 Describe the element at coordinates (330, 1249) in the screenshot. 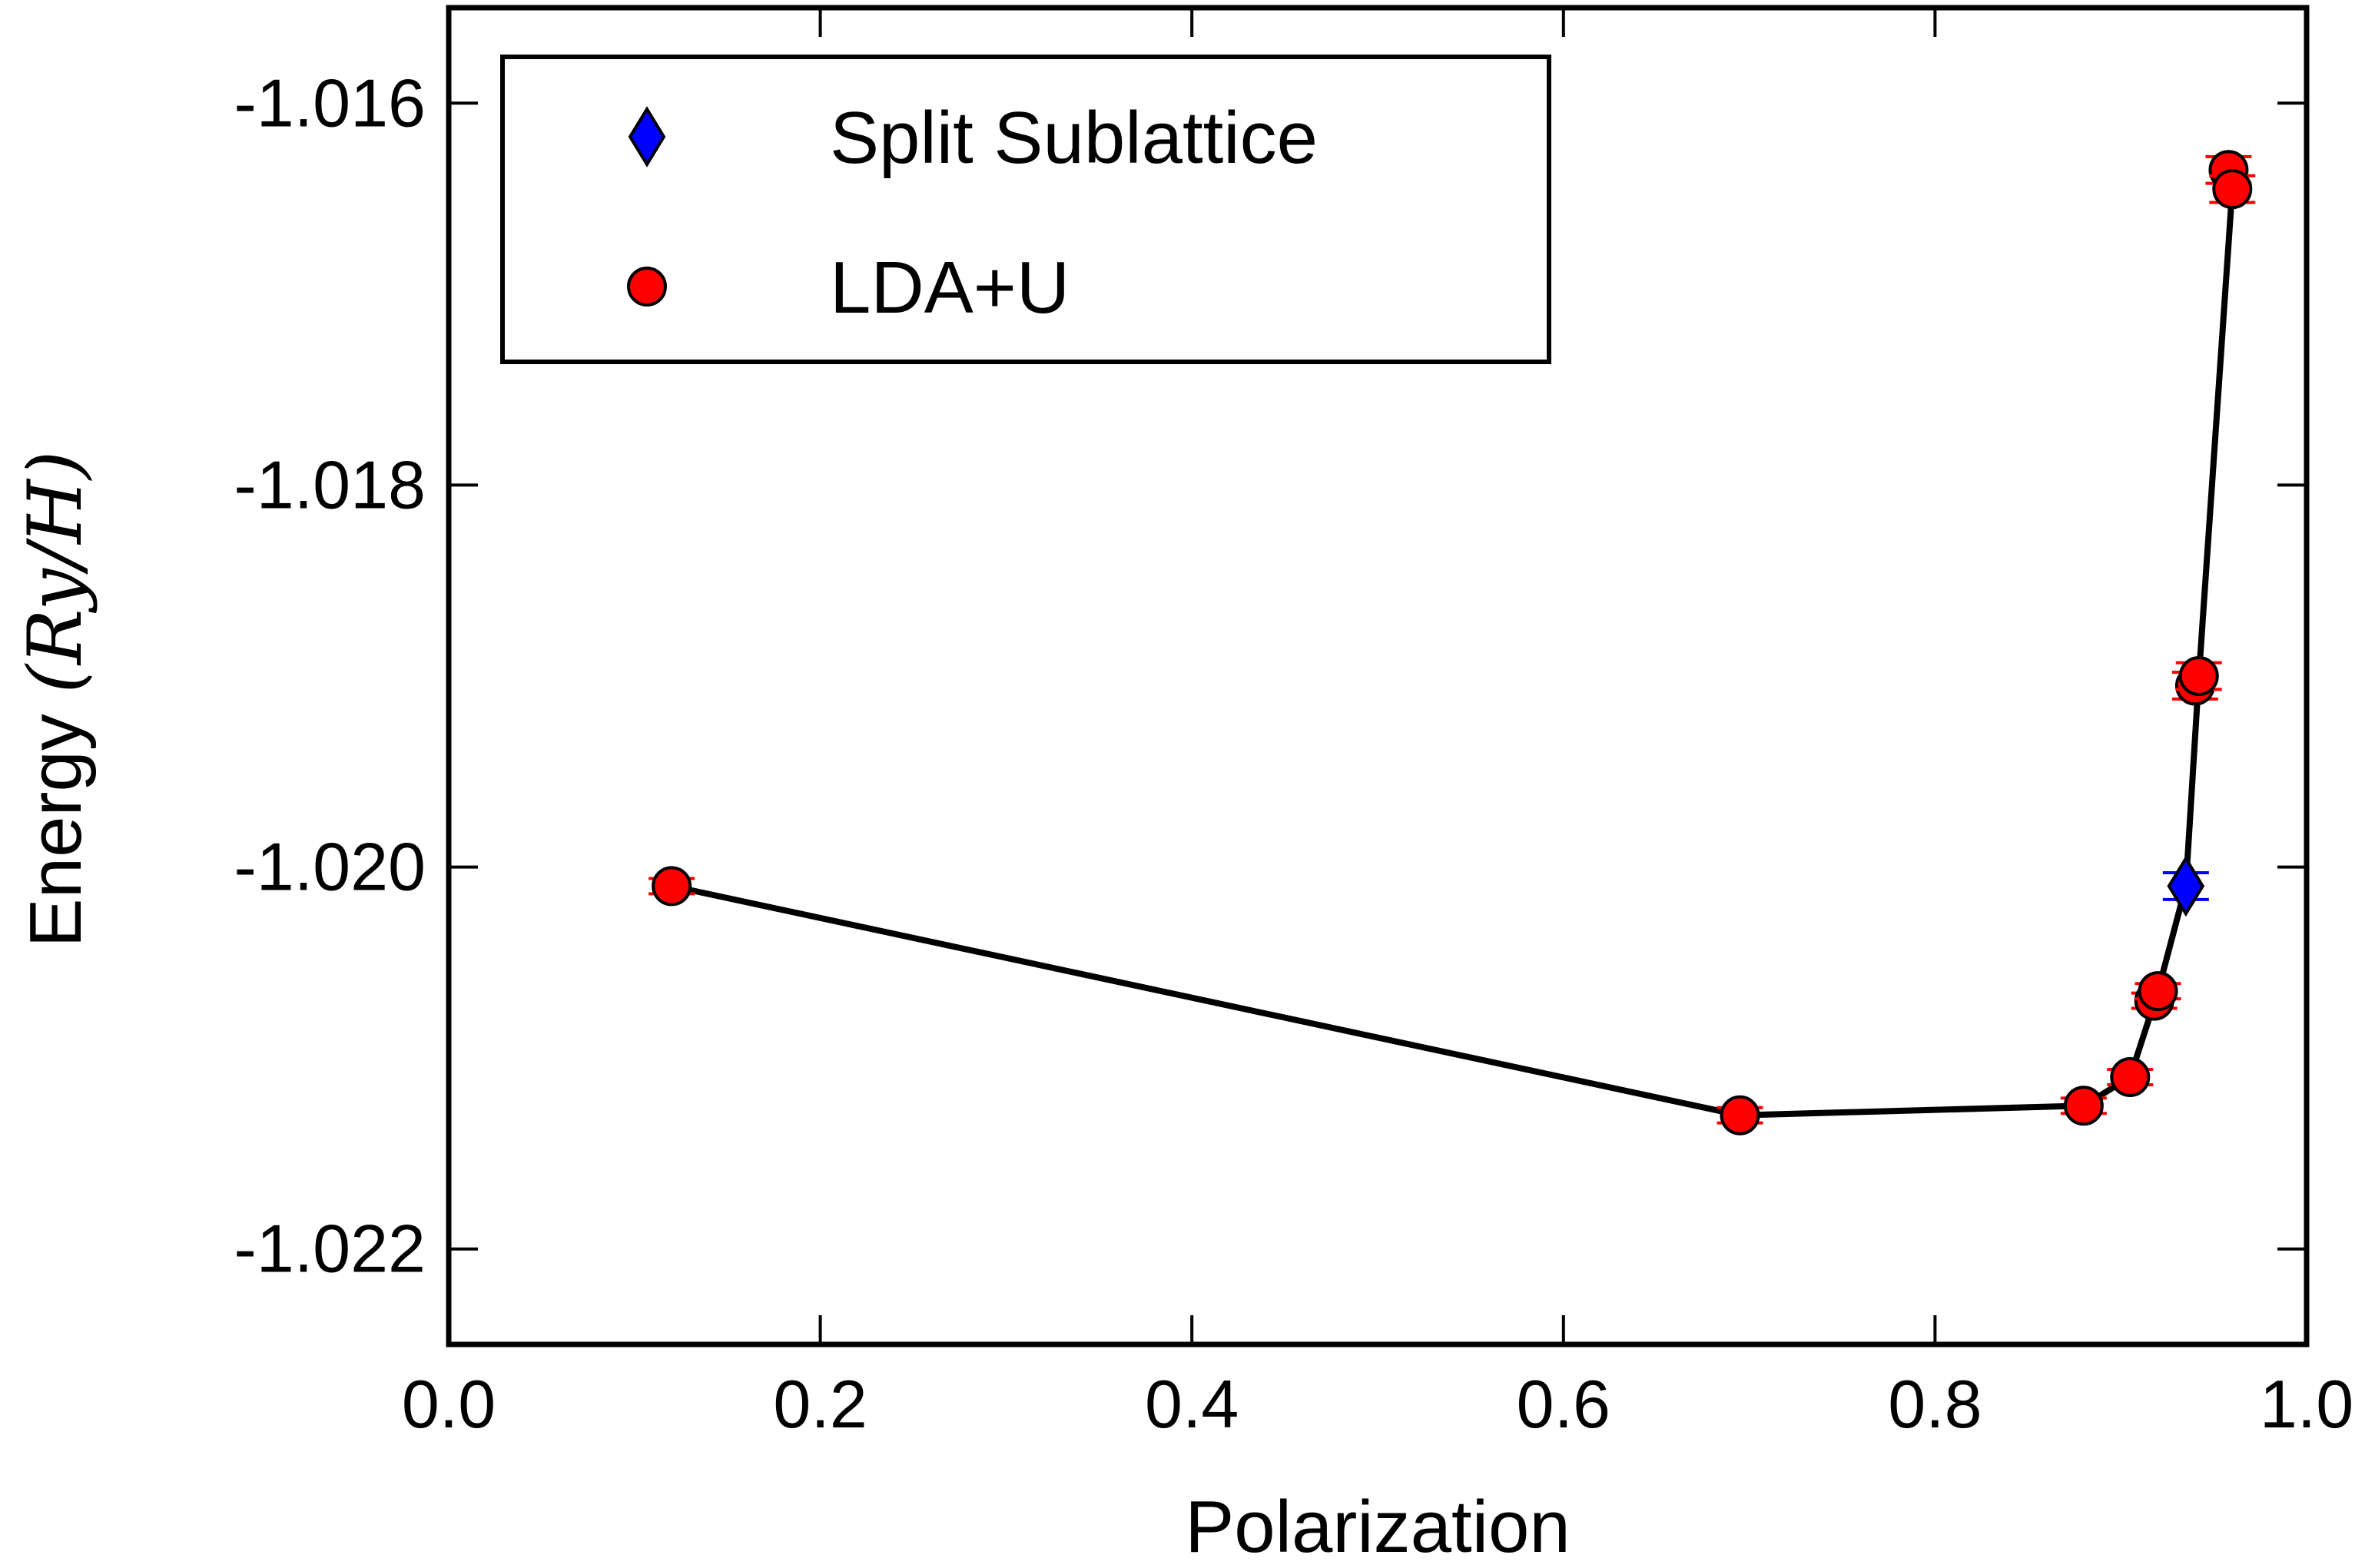

I see `y-tick-label: -1.022` at that location.